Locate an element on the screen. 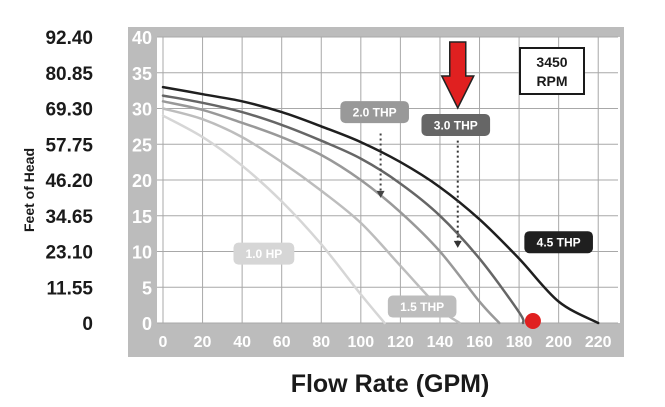  y-tick-label-left: 23.10 is located at coordinates (69, 253).